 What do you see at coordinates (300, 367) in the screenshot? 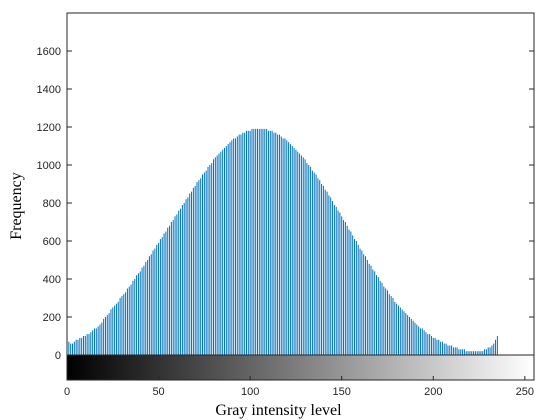
I see `grayscale-colorbar` at bounding box center [300, 367].